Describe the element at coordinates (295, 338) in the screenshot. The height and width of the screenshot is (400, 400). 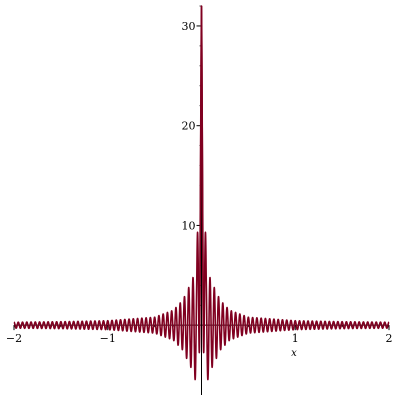
I see `x-tick-label: 1` at that location.